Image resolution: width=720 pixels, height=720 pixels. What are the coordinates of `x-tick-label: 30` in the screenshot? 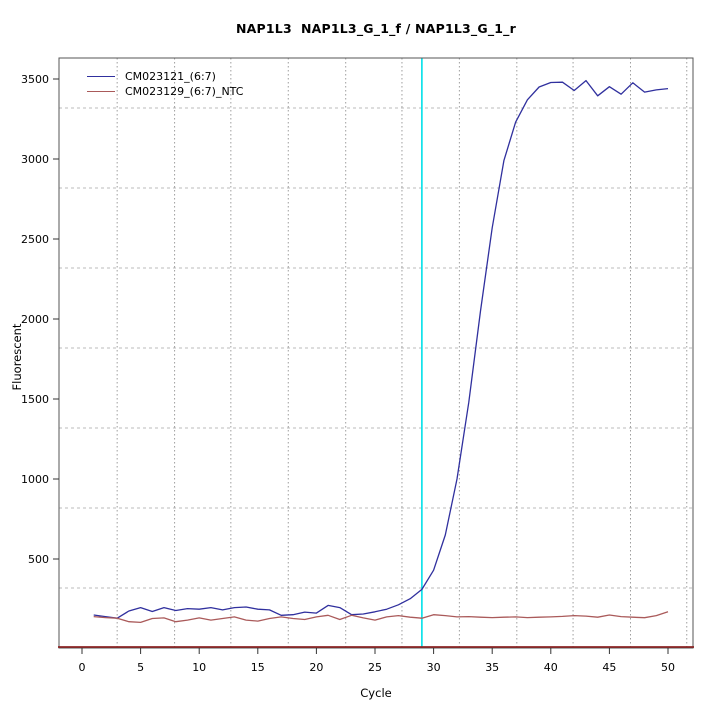 It's located at (434, 667).